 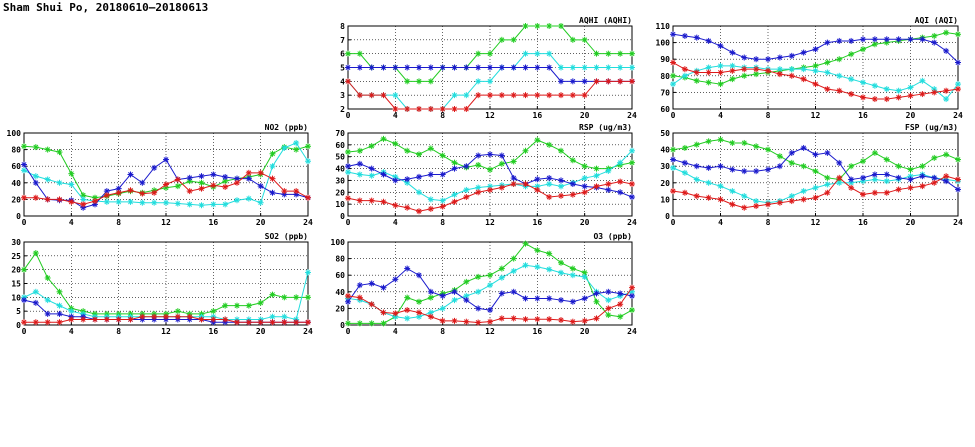 I want to click on chart-title: SO2 (ppb), so click(x=286, y=236).